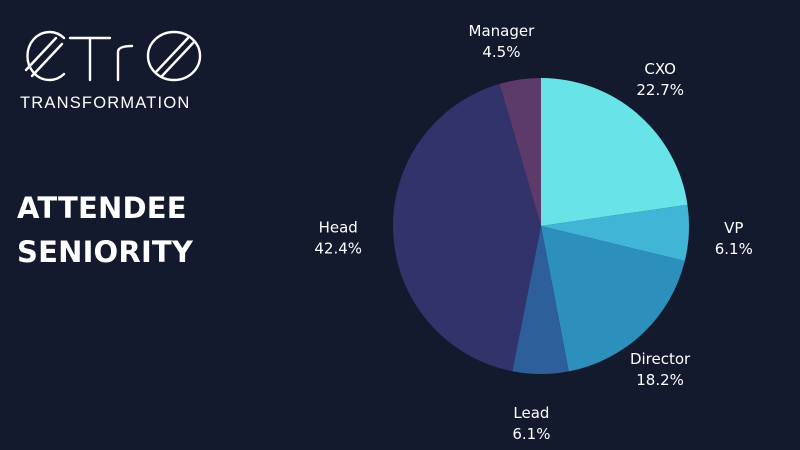  I want to click on pie-label-name: Manager, so click(502, 31).